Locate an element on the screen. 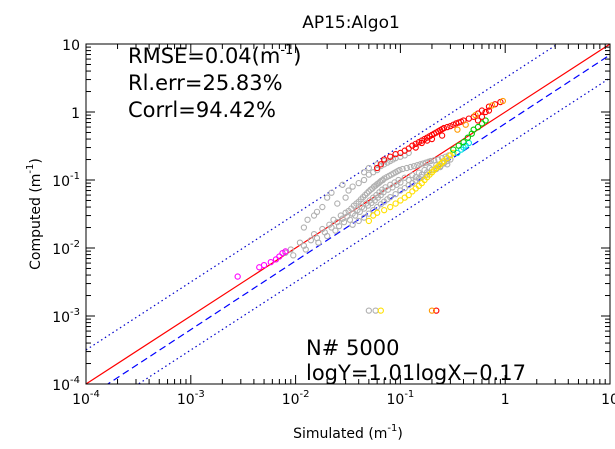  rmse-prefix: RMSE=0.04(m is located at coordinates (204, 56).